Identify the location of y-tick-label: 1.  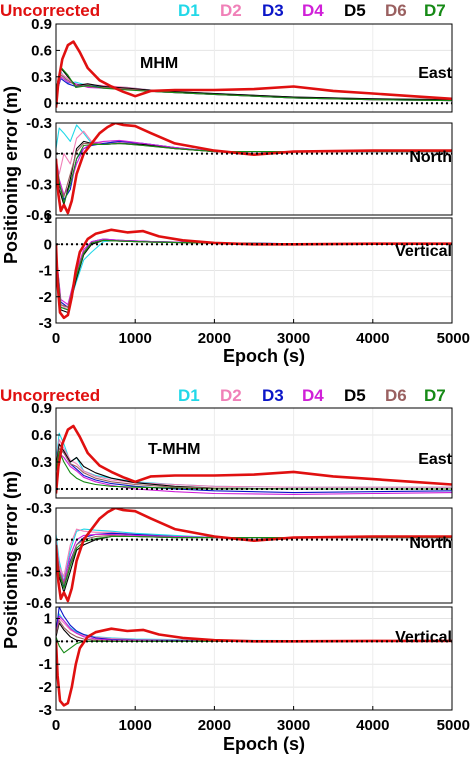
(48, 218).